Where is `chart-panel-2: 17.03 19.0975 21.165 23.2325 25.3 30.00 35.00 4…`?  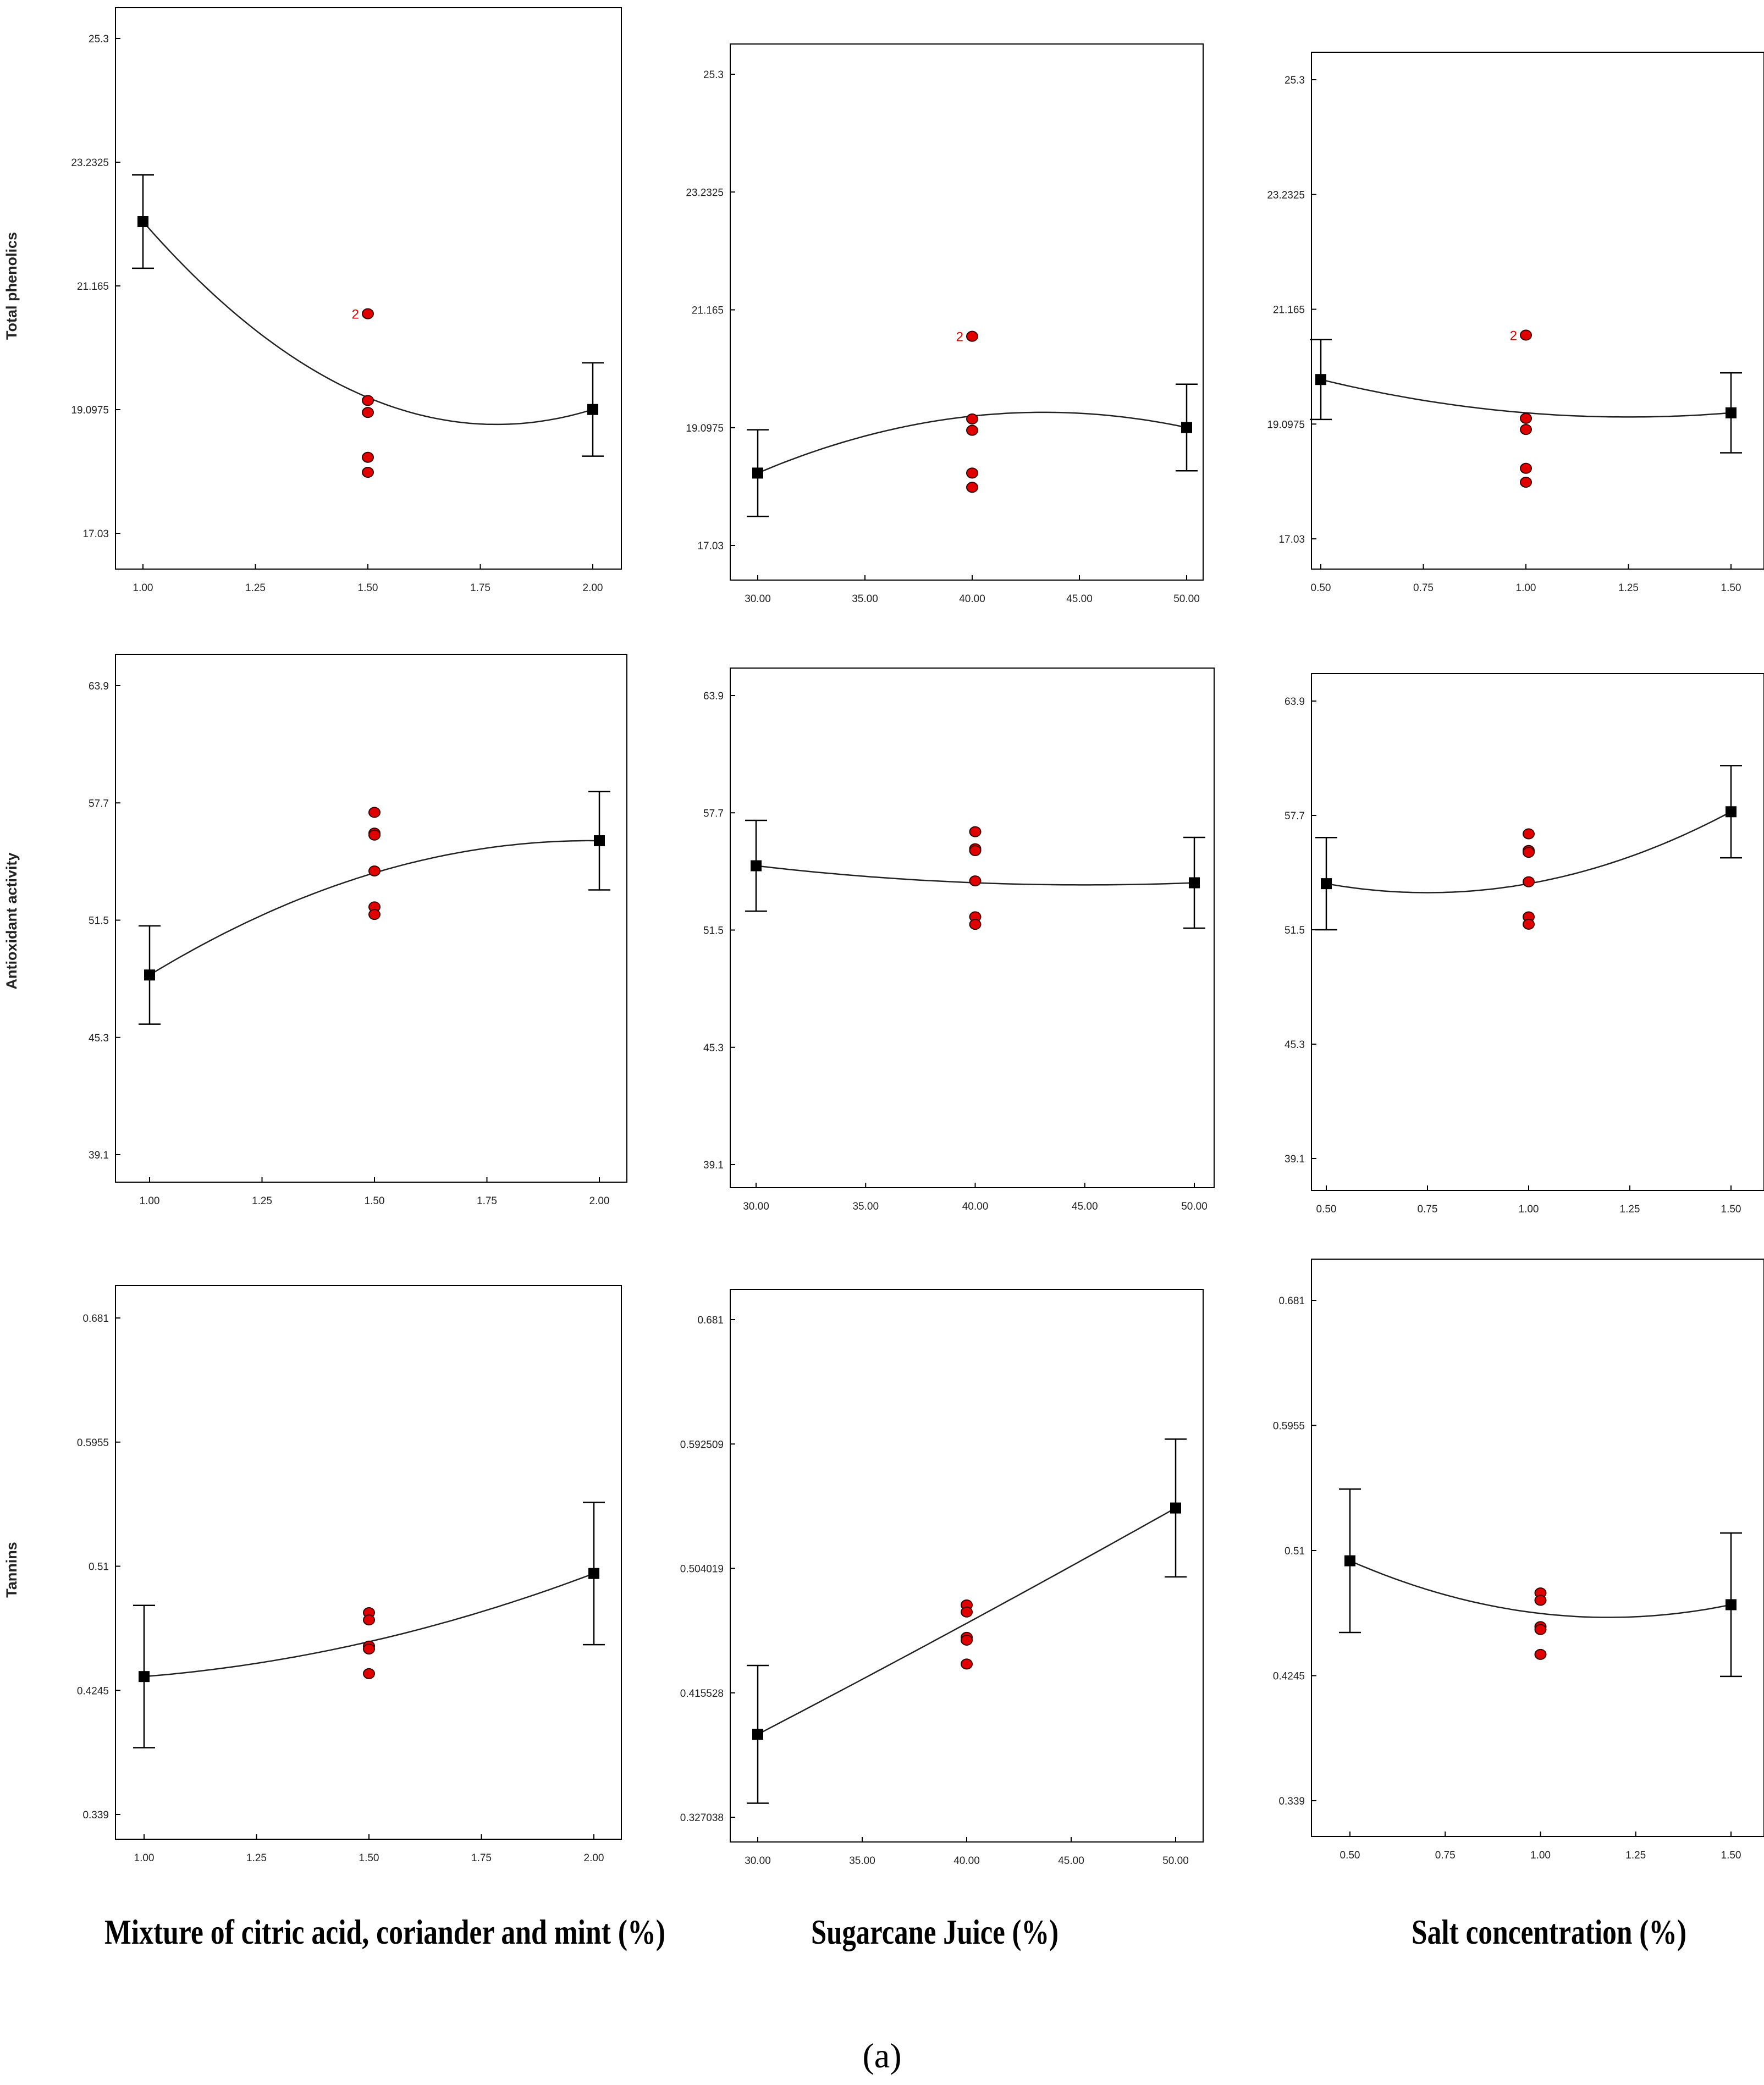 chart-panel-2: 17.03 19.0975 21.165 23.2325 25.3 30.00 35.00 4… is located at coordinates (945, 324).